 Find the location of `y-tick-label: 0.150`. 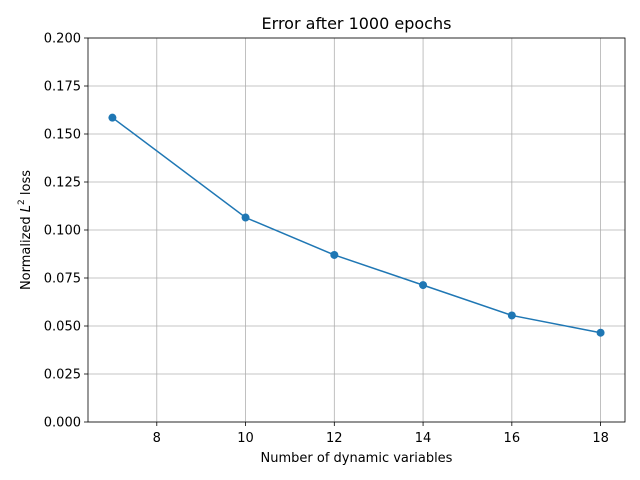

y-tick-label: 0.150 is located at coordinates (62, 135).